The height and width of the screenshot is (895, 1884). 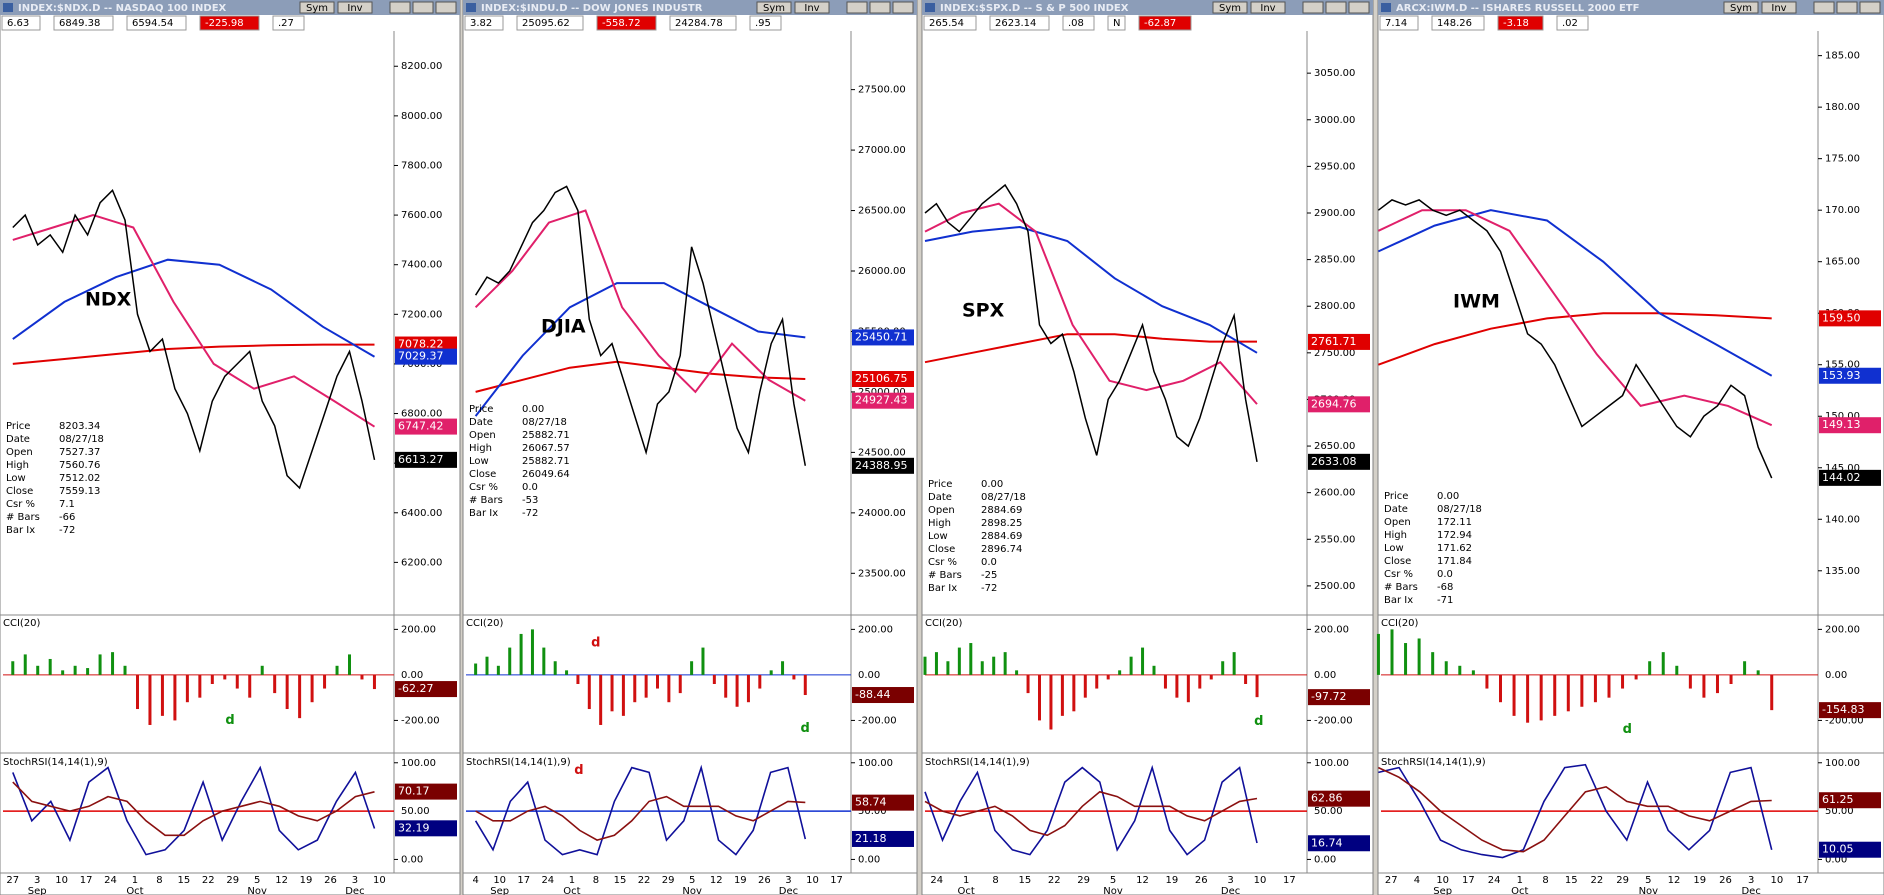 What do you see at coordinates (1334, 120) in the screenshot?
I see `y-tick-label: 3000.00` at bounding box center [1334, 120].